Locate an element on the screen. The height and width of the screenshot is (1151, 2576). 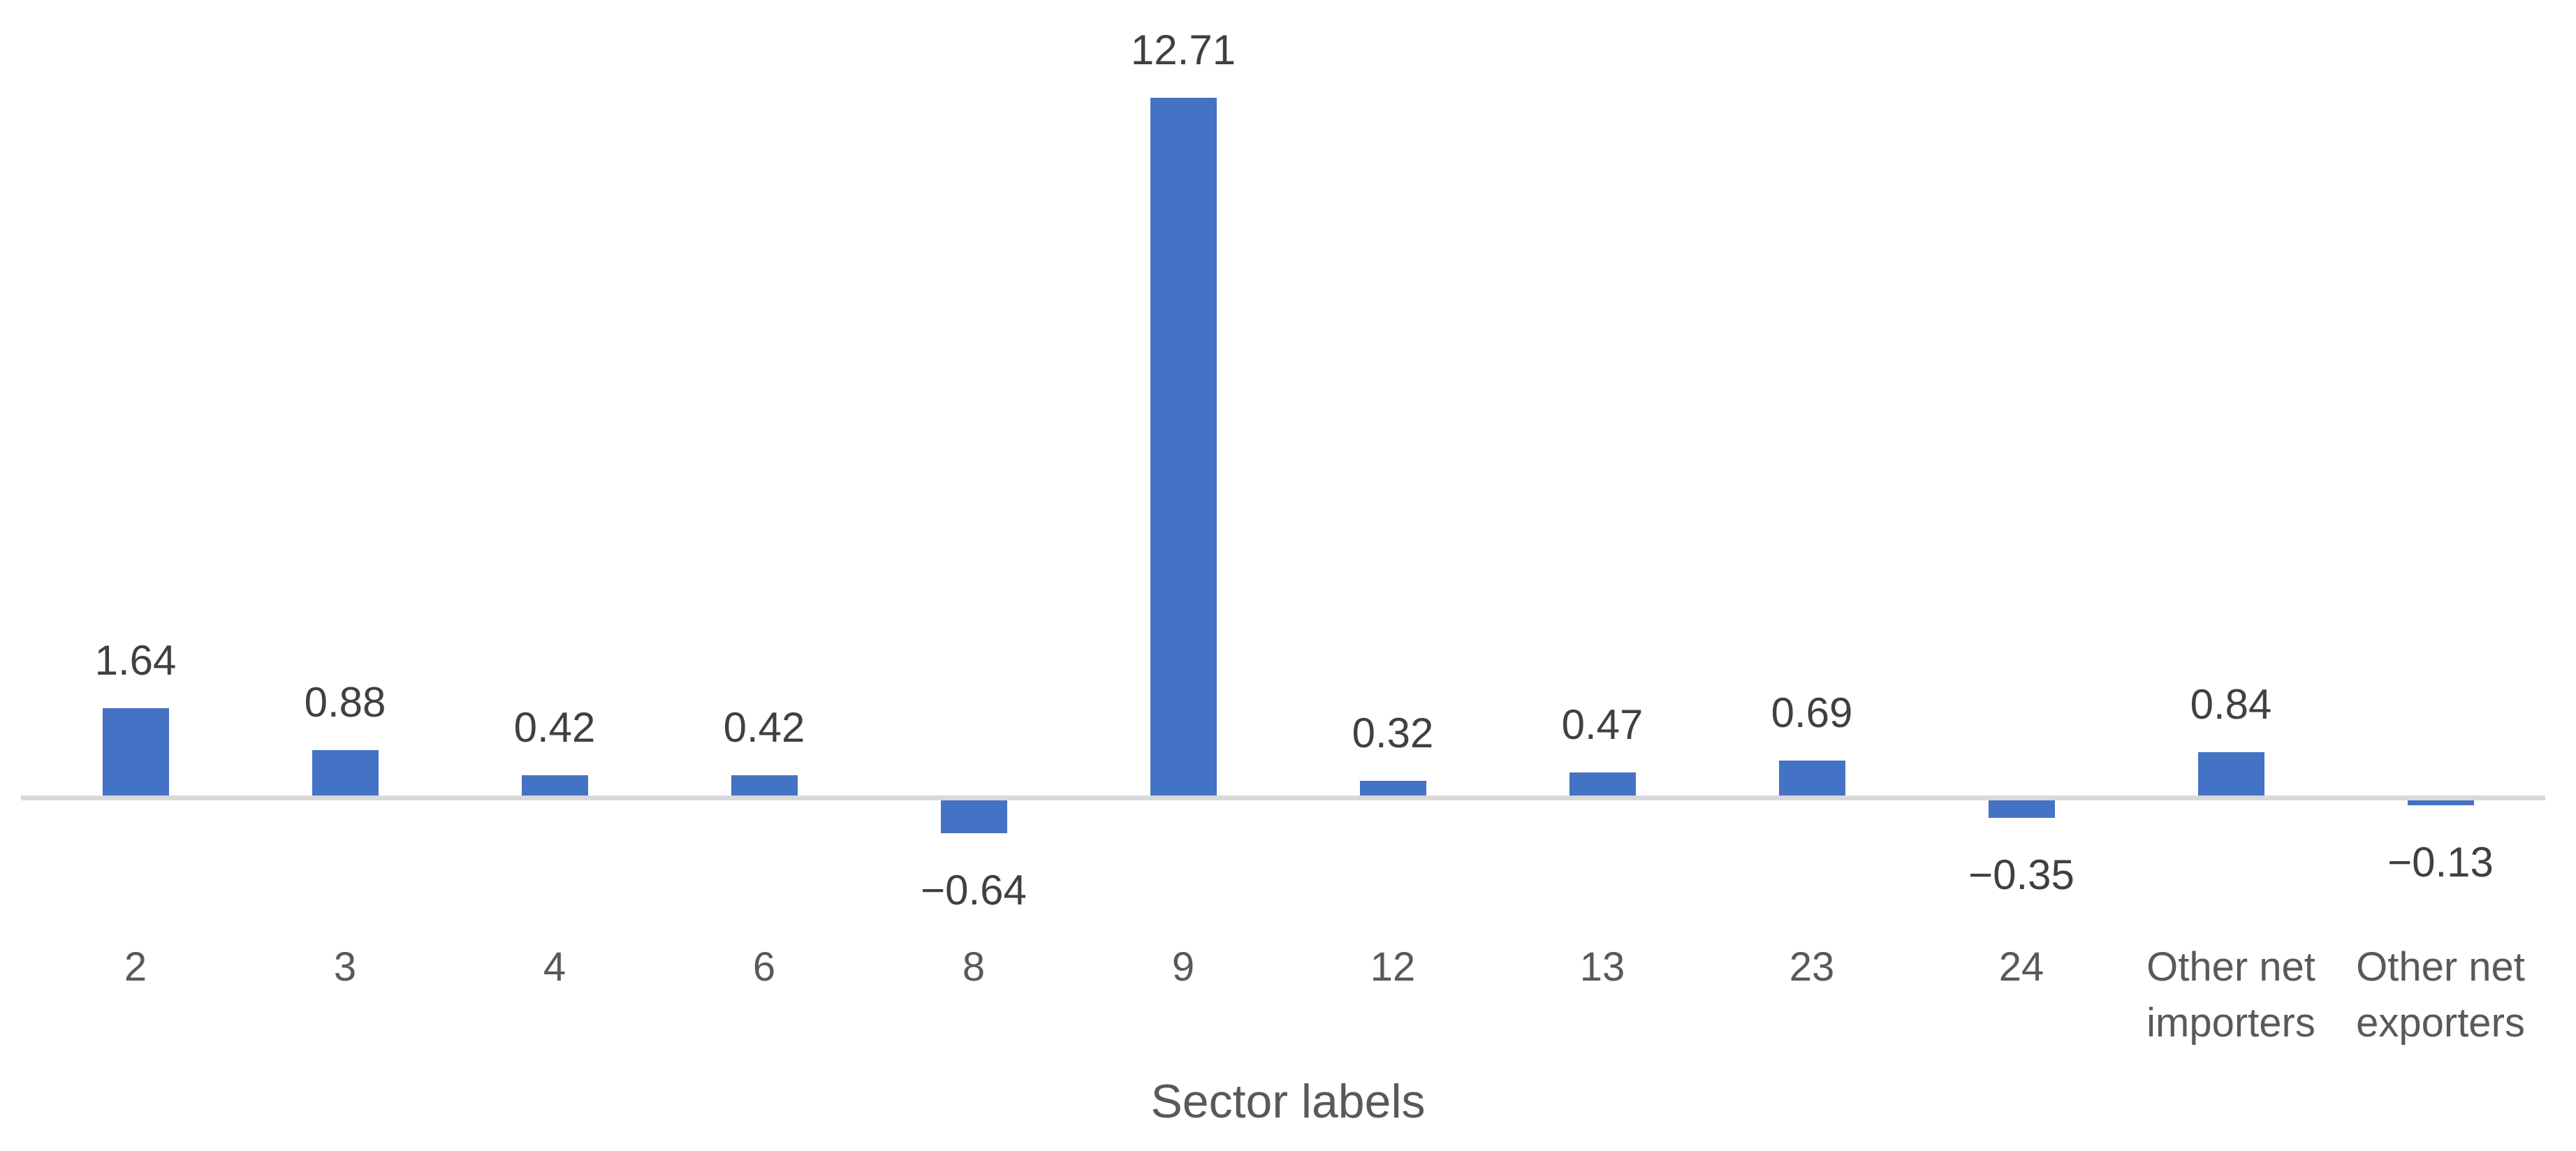
category-label: 13 is located at coordinates (1602, 967).